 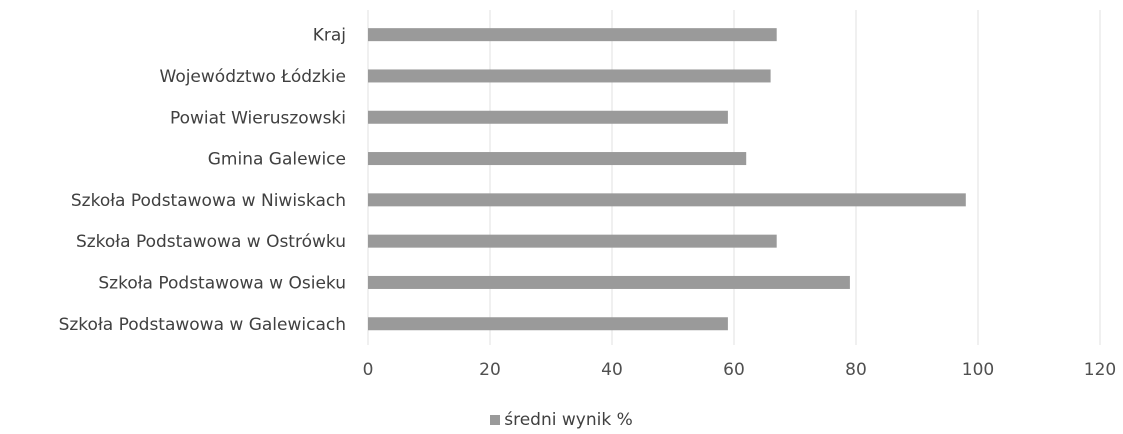 I want to click on x-tick-label: 0, so click(x=368, y=370).